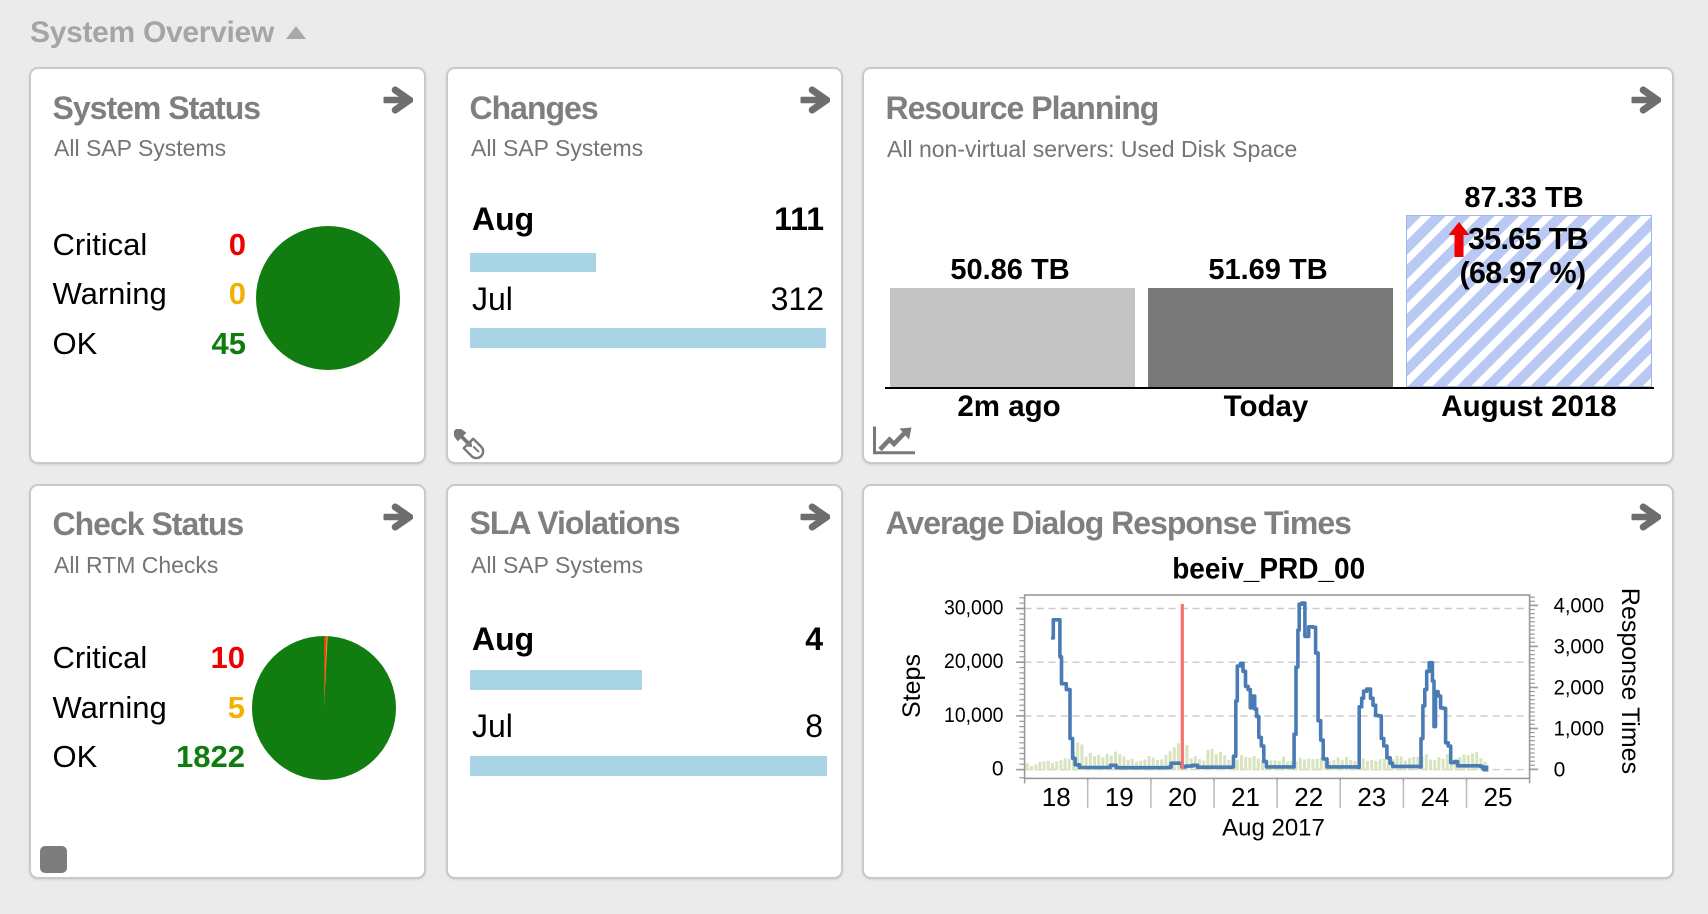 This screenshot has width=1708, height=914. What do you see at coordinates (974, 608) in the screenshot?
I see `svg-text: 30,000` at bounding box center [974, 608].